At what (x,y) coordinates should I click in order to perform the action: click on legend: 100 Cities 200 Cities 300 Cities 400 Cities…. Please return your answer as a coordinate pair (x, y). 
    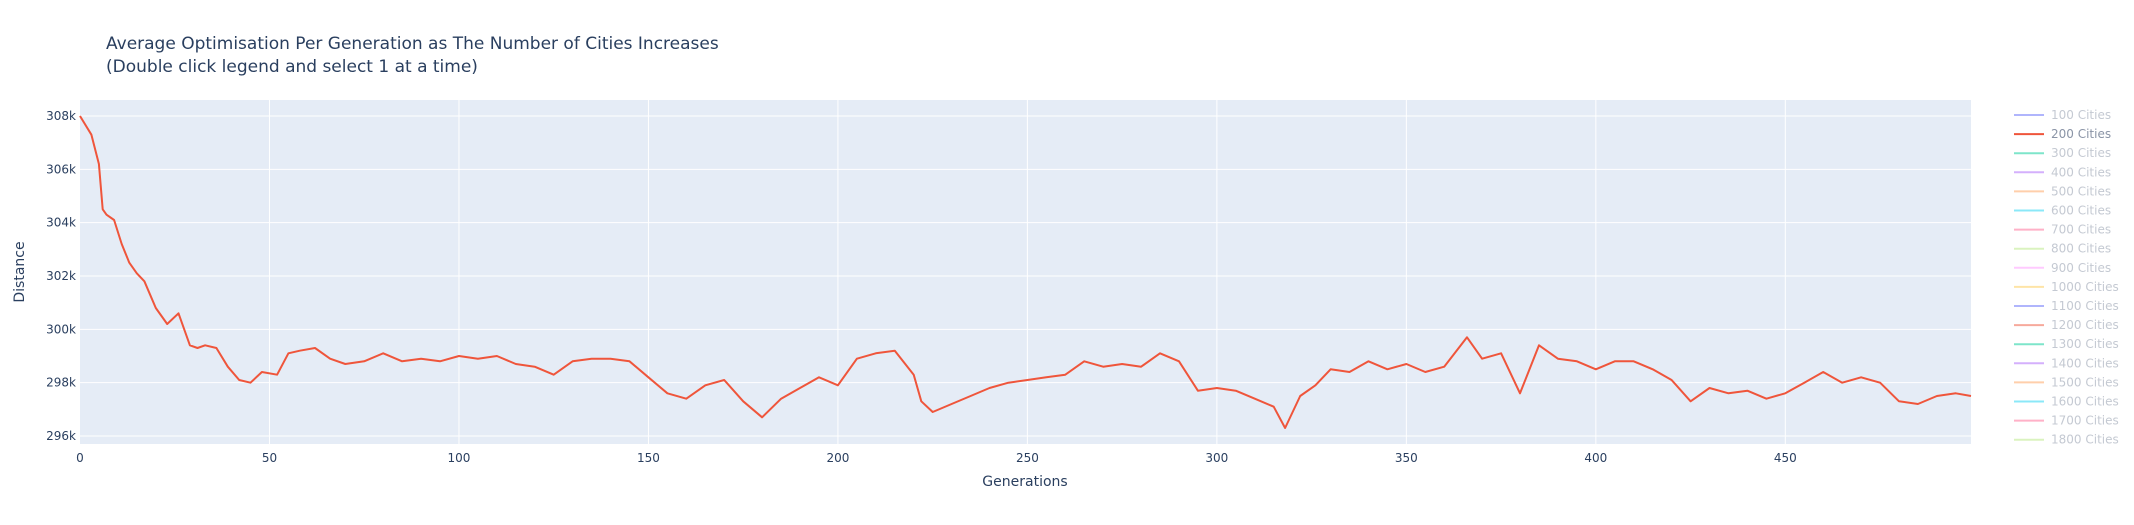
    Looking at the image, I should click on (2066, 277).